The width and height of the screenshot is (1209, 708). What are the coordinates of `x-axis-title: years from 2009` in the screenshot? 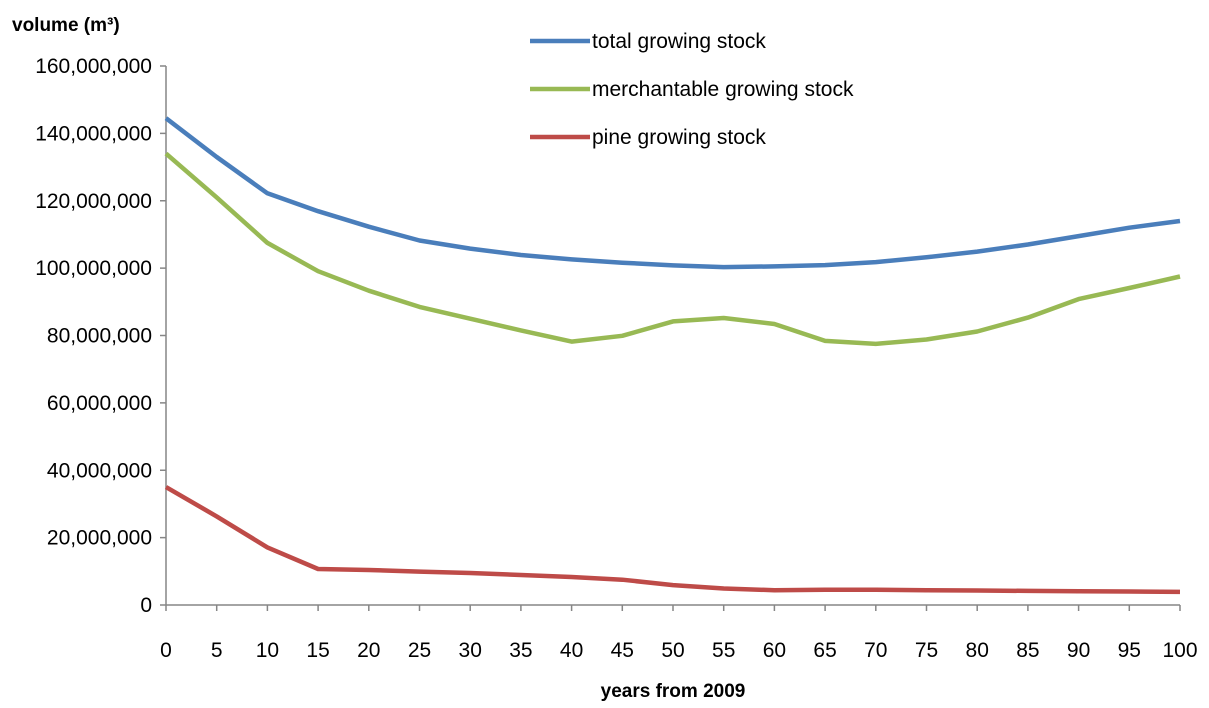 It's located at (673, 691).